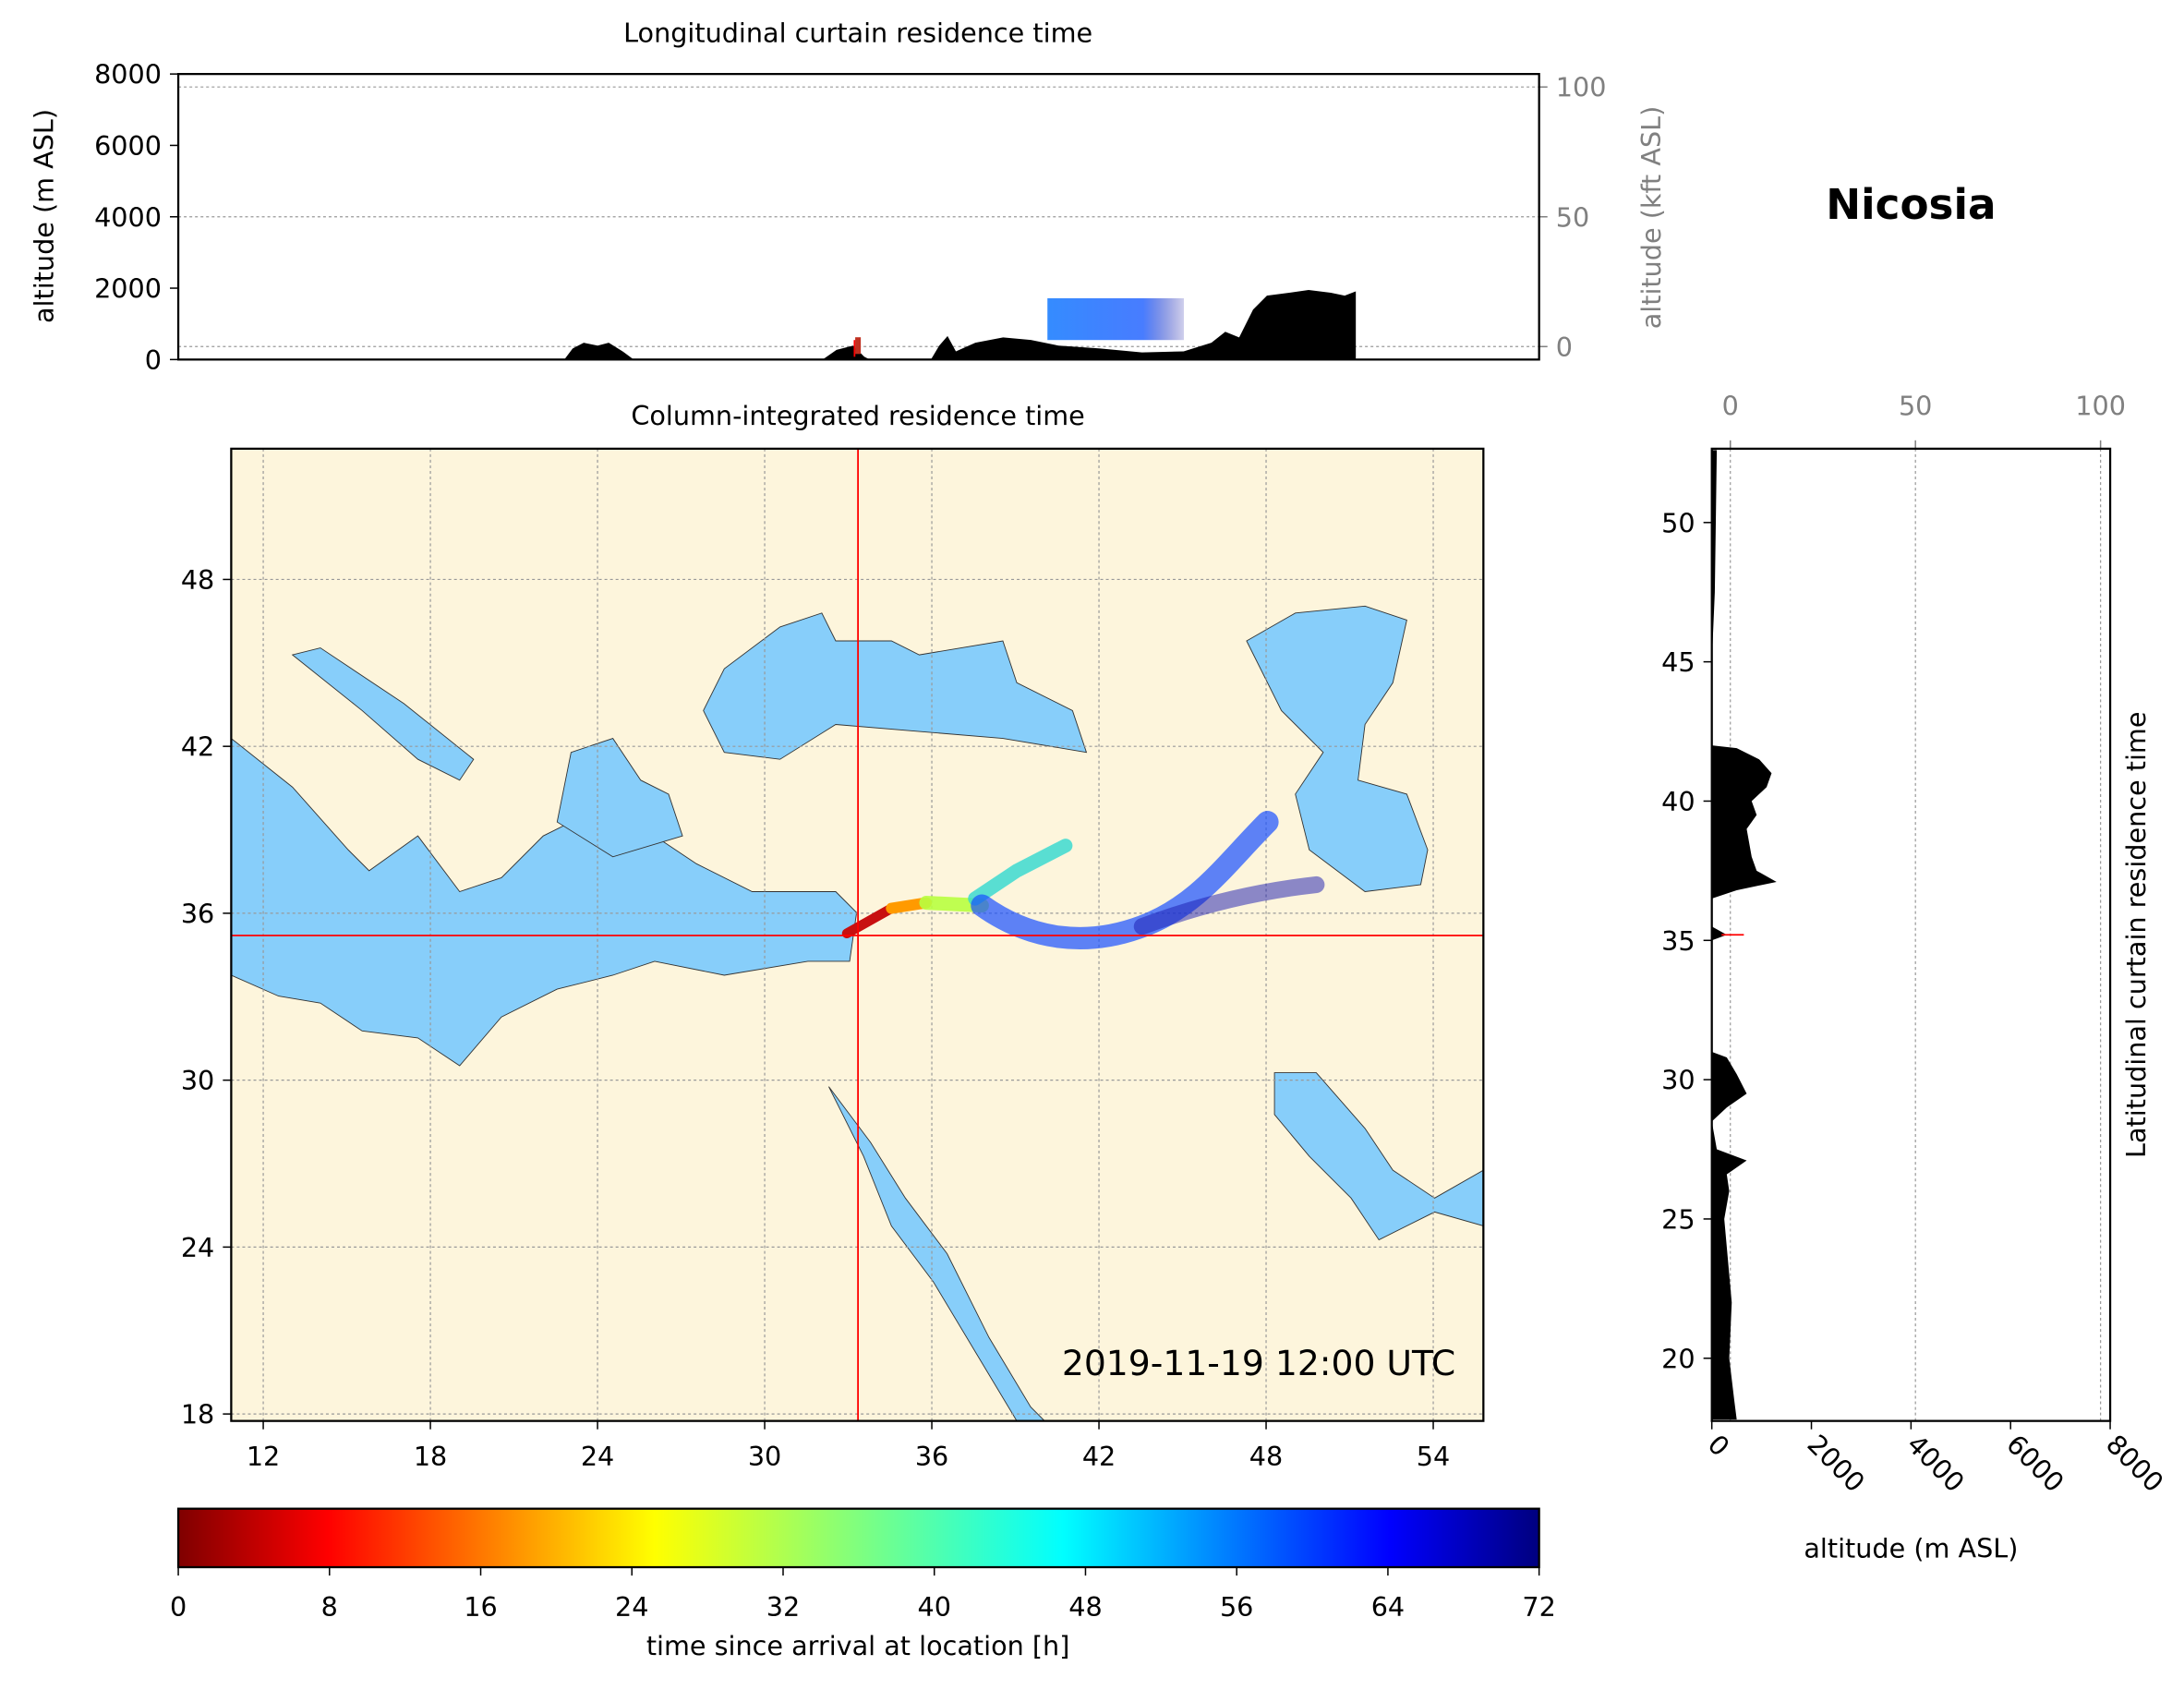  Describe the element at coordinates (1719, 1446) in the screenshot. I see `x-tick-label: 0` at that location.